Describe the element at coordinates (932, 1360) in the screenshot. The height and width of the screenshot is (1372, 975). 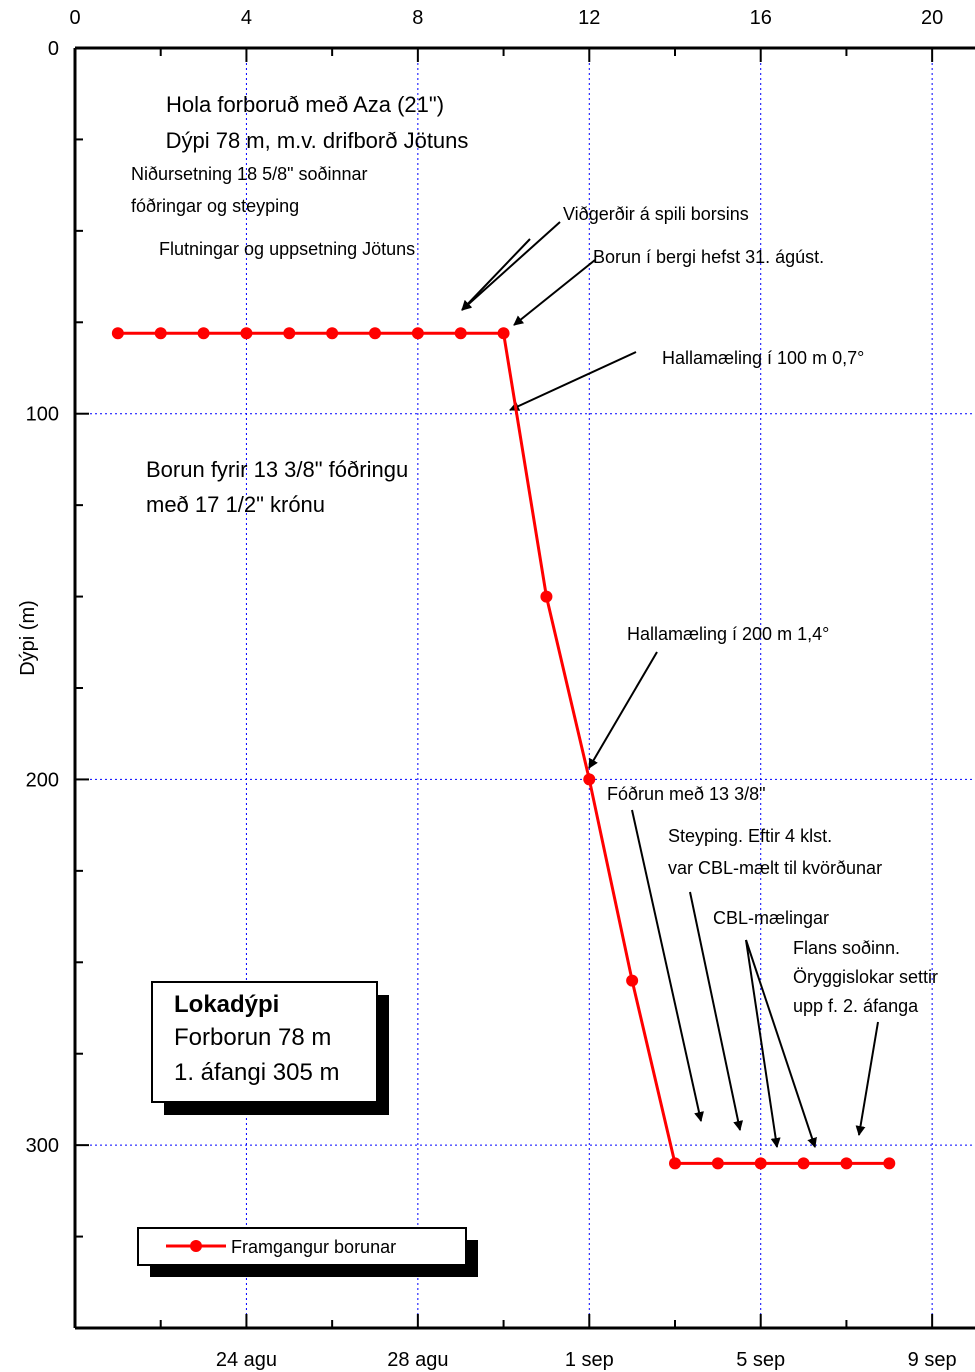
I see `tick-label-x-bottom: 9 sep` at that location.